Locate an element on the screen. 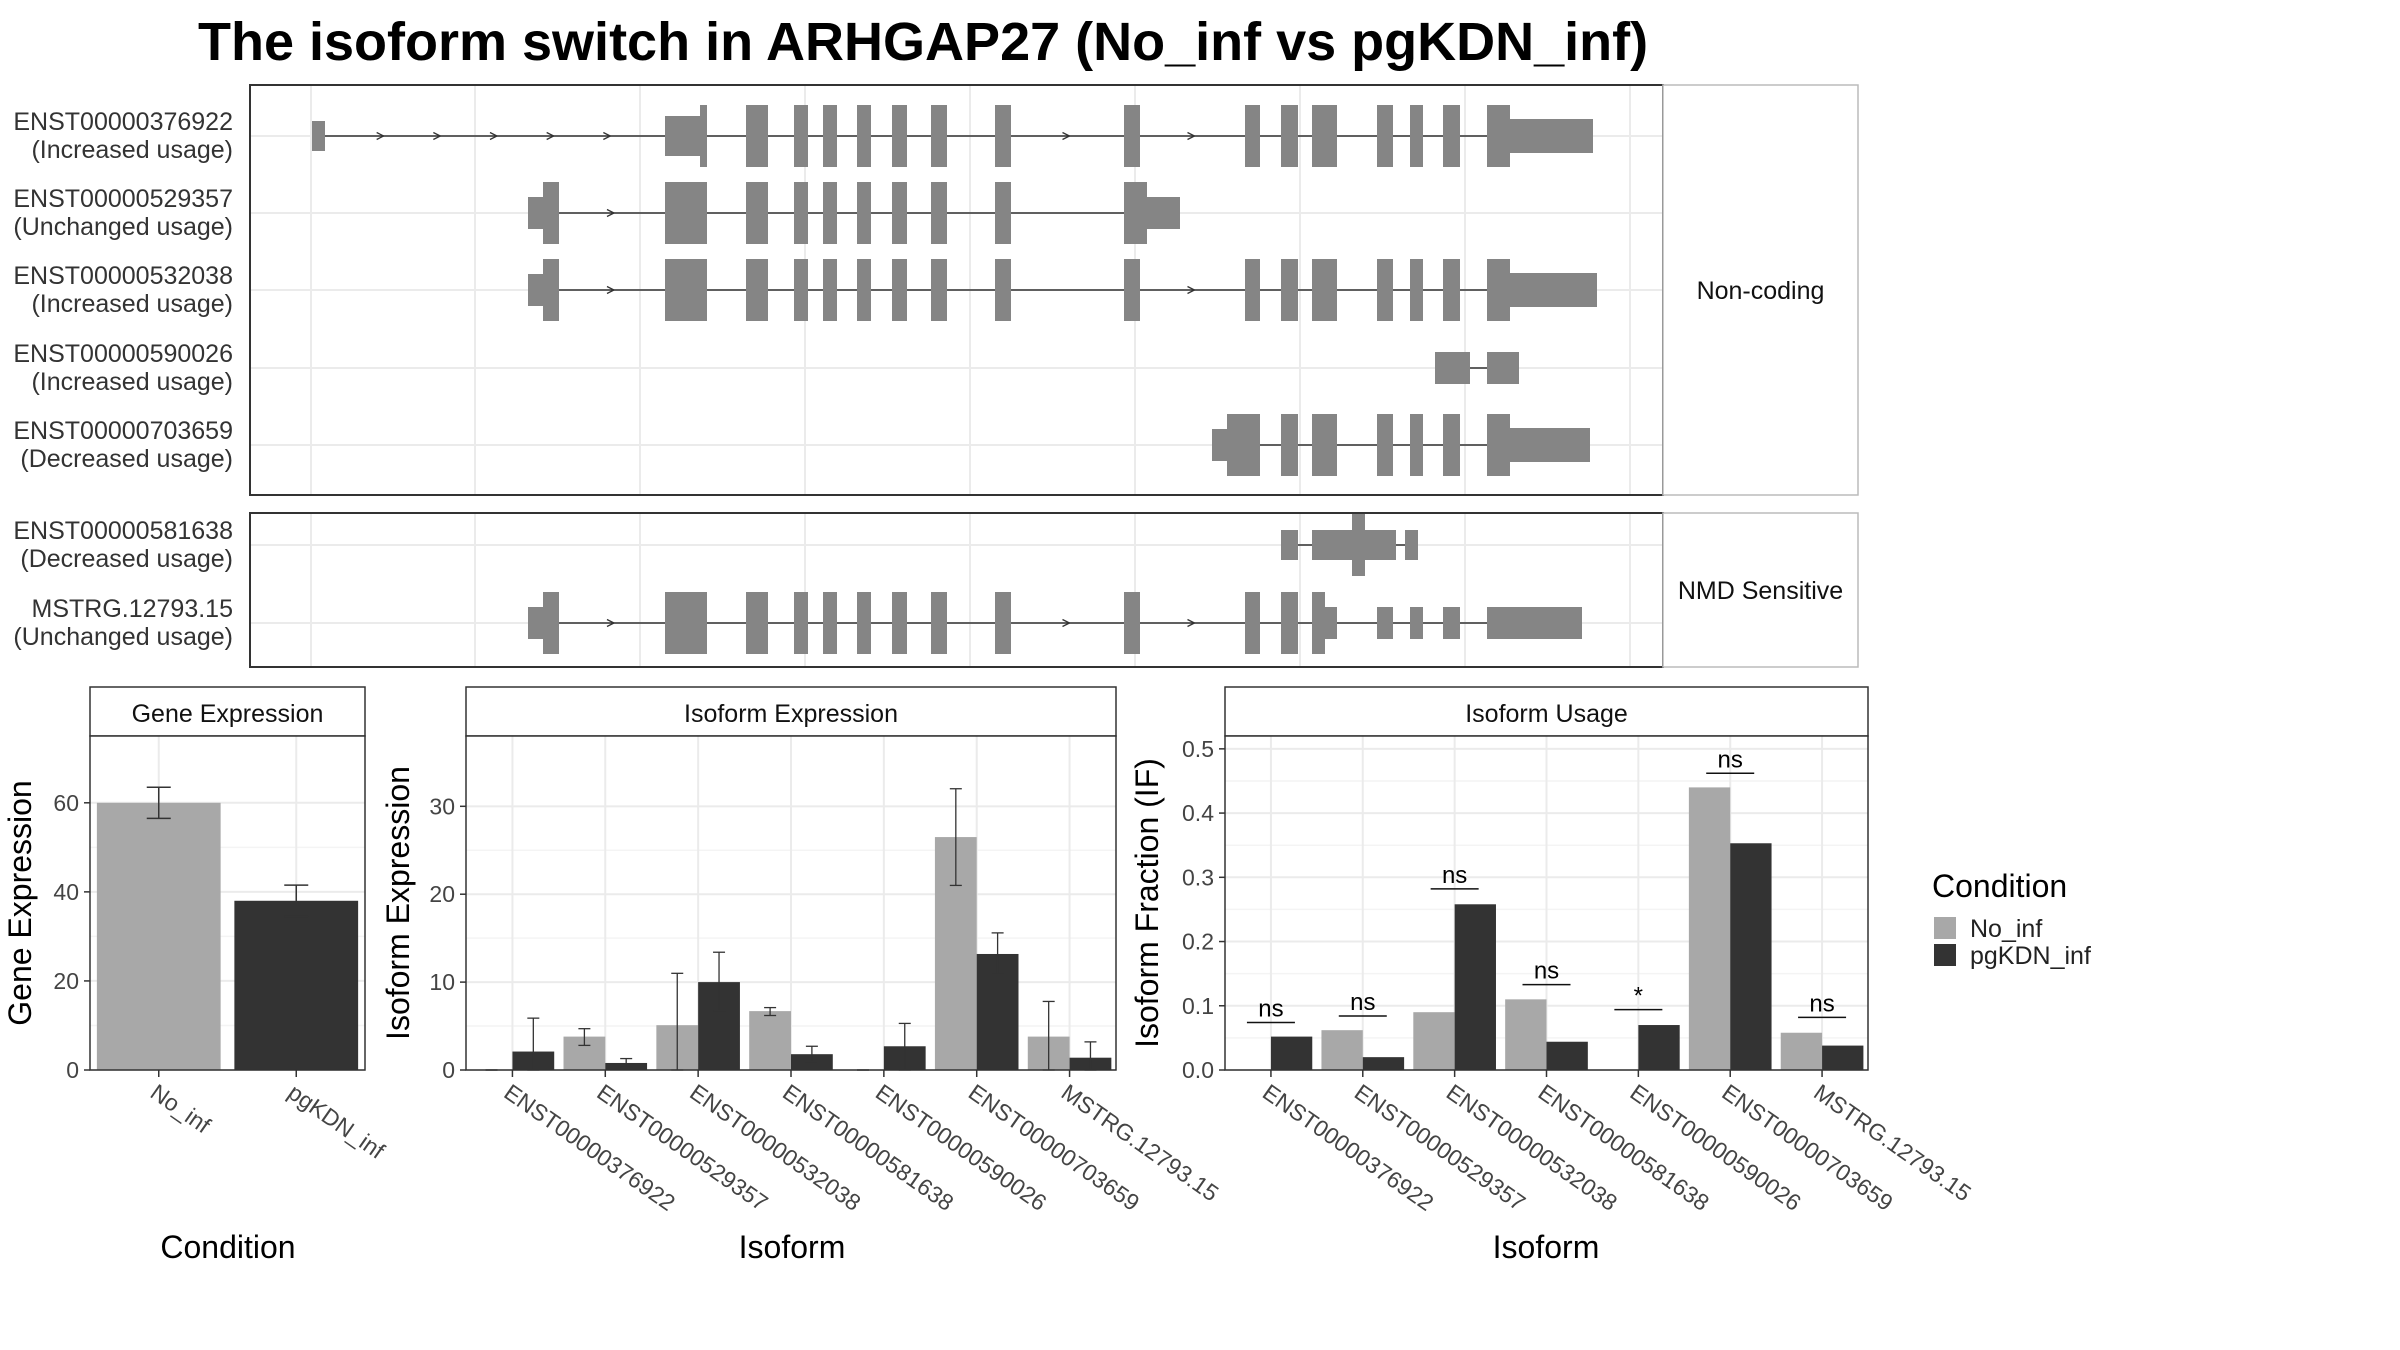 The image size is (2400, 1350). transcript-id-label: MSTRG.12793.15 is located at coordinates (133, 609).